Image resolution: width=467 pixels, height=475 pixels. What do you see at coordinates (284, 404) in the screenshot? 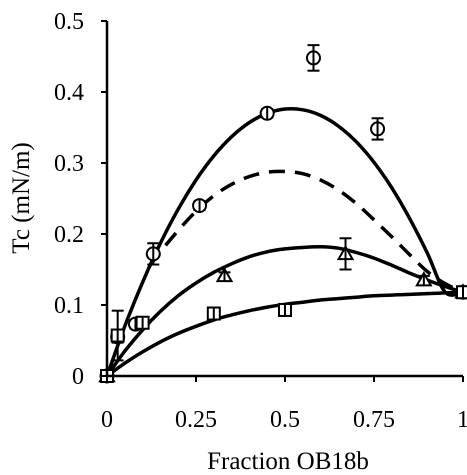
I see `x-ticks: 0 0.25 0.5 0.75 1` at bounding box center [284, 404].